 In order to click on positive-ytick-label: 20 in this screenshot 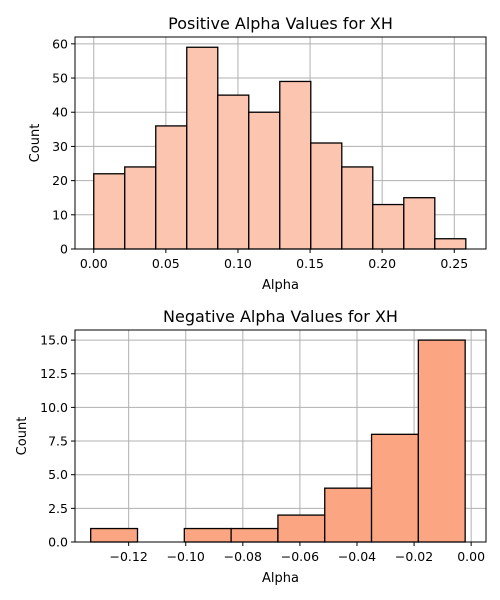, I will do `click(60, 180)`.